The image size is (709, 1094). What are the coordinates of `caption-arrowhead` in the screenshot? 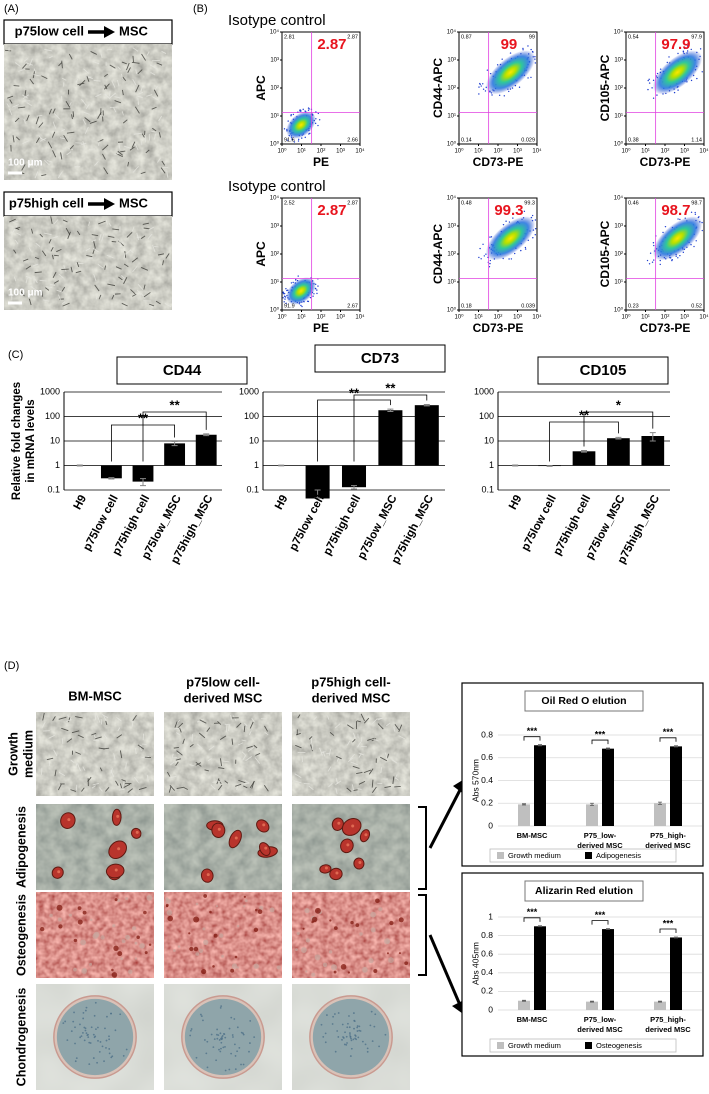 It's located at (109, 204).